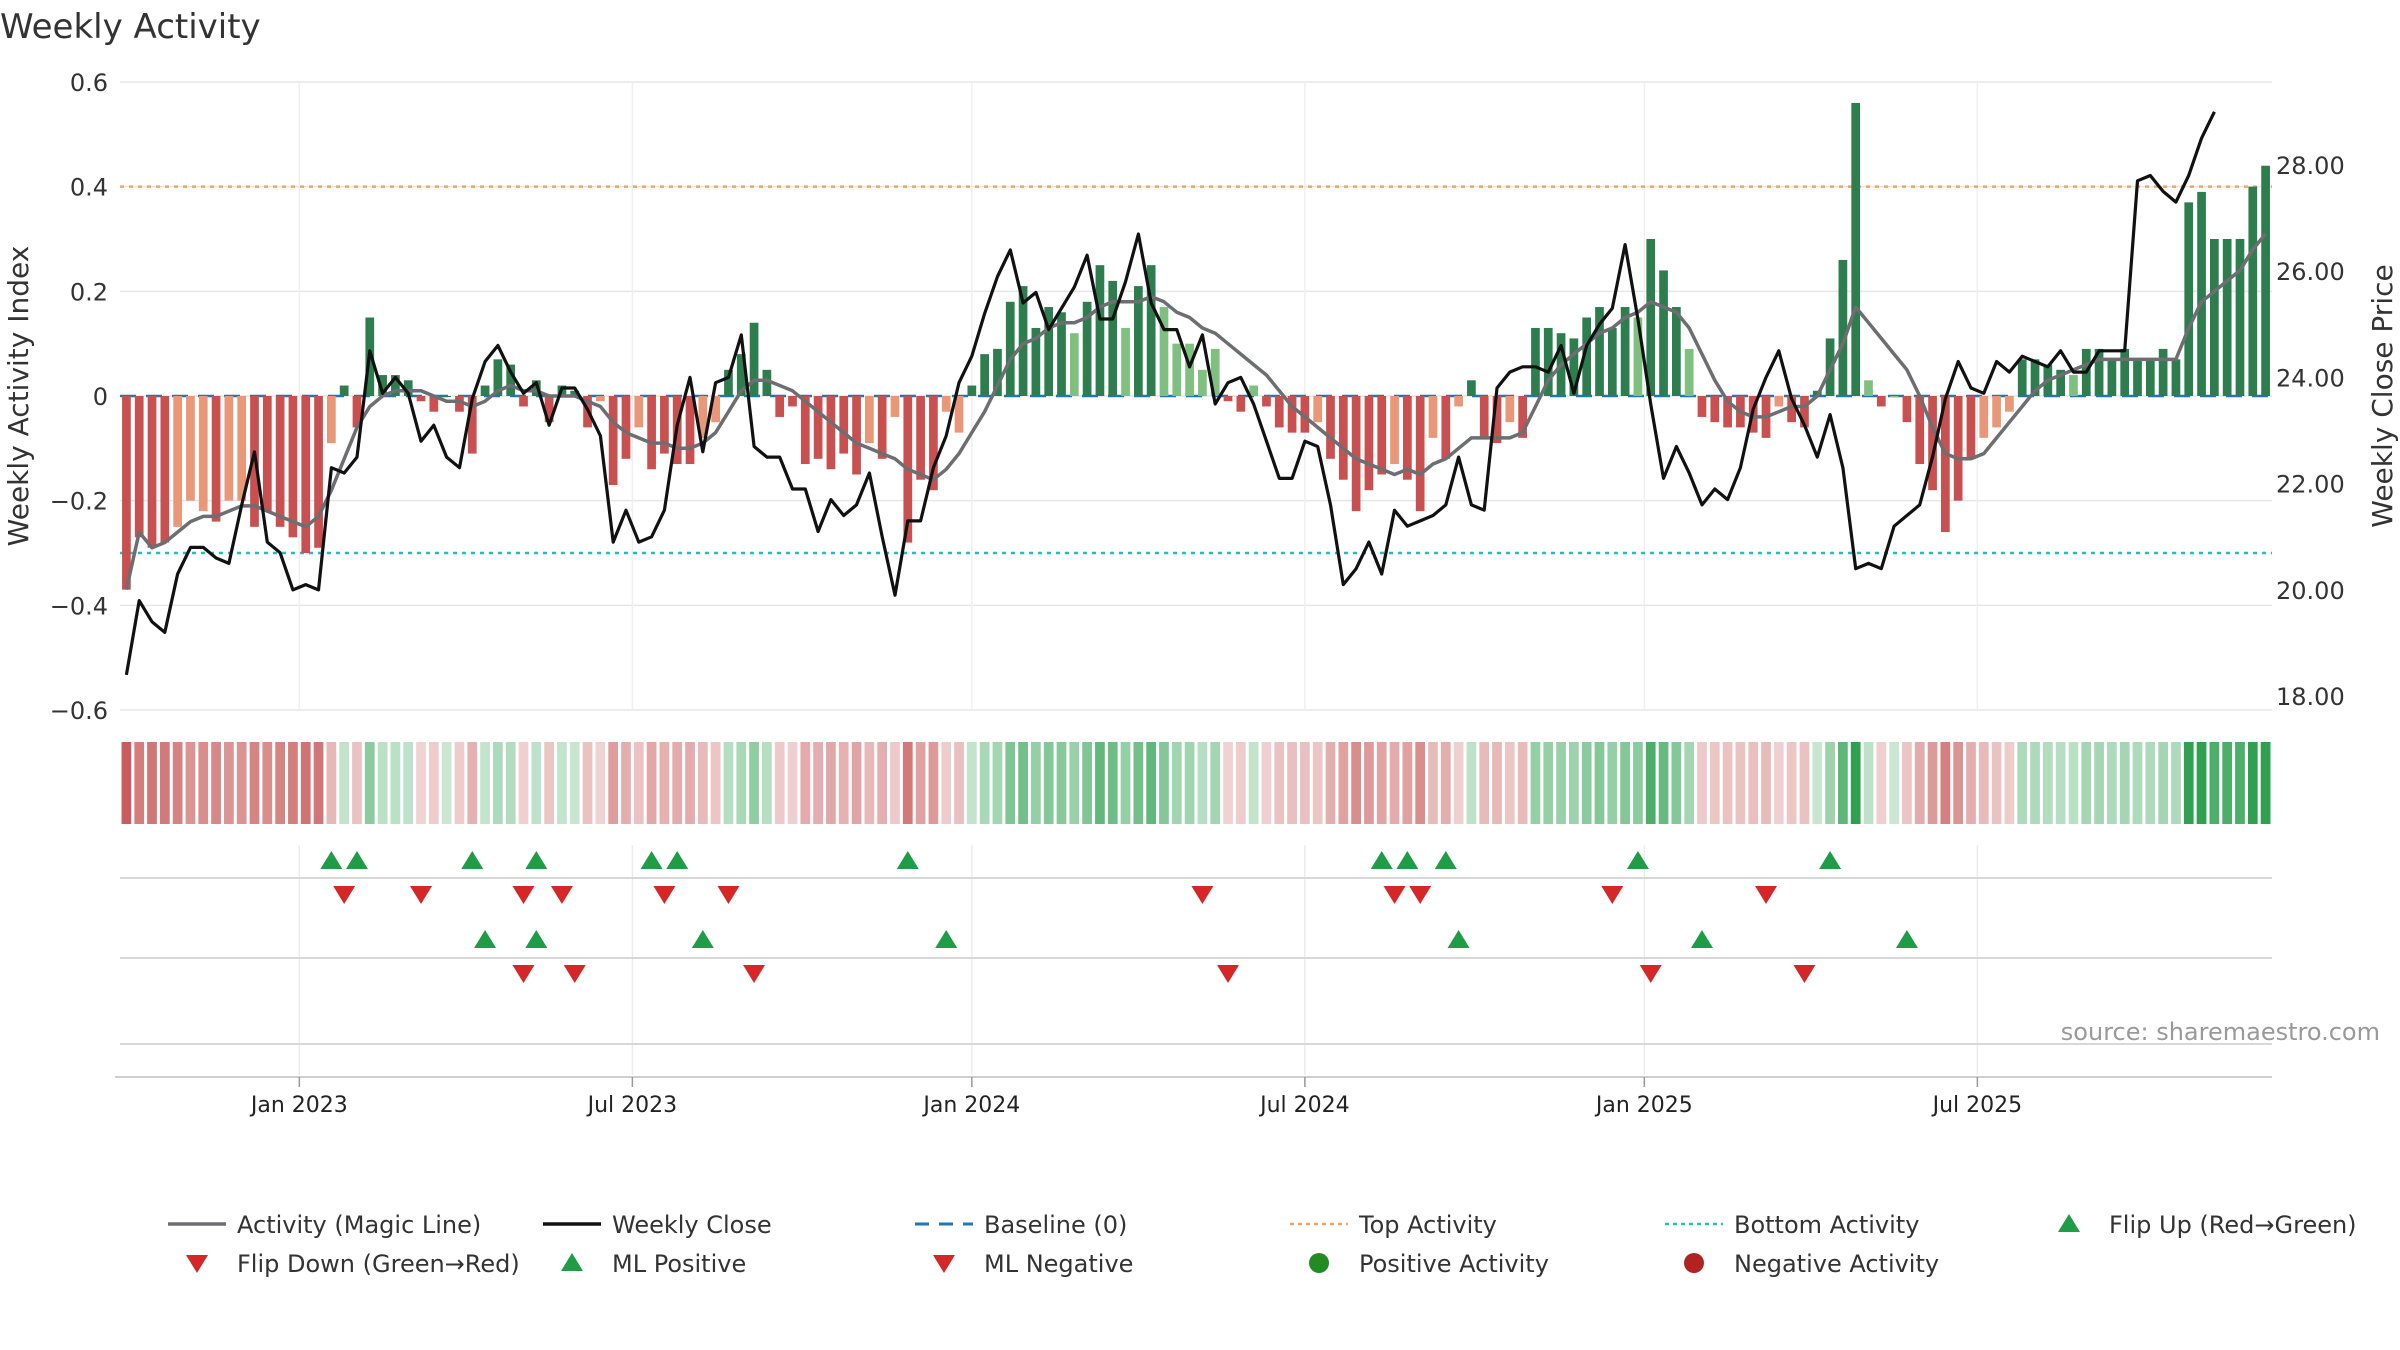 This screenshot has height=1350, width=2400. Describe the element at coordinates (2233, 1225) in the screenshot. I see `legend-label: Flip Up (Red→Green)` at that location.